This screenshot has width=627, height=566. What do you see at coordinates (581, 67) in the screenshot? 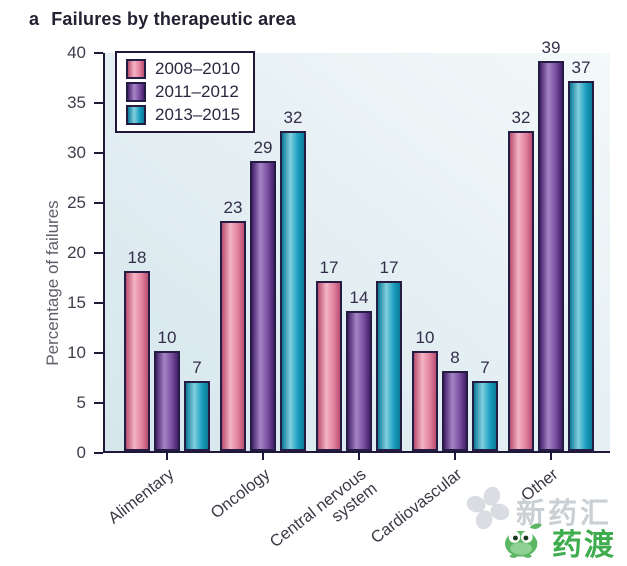
I see `bar-value-label: 37` at bounding box center [581, 67].